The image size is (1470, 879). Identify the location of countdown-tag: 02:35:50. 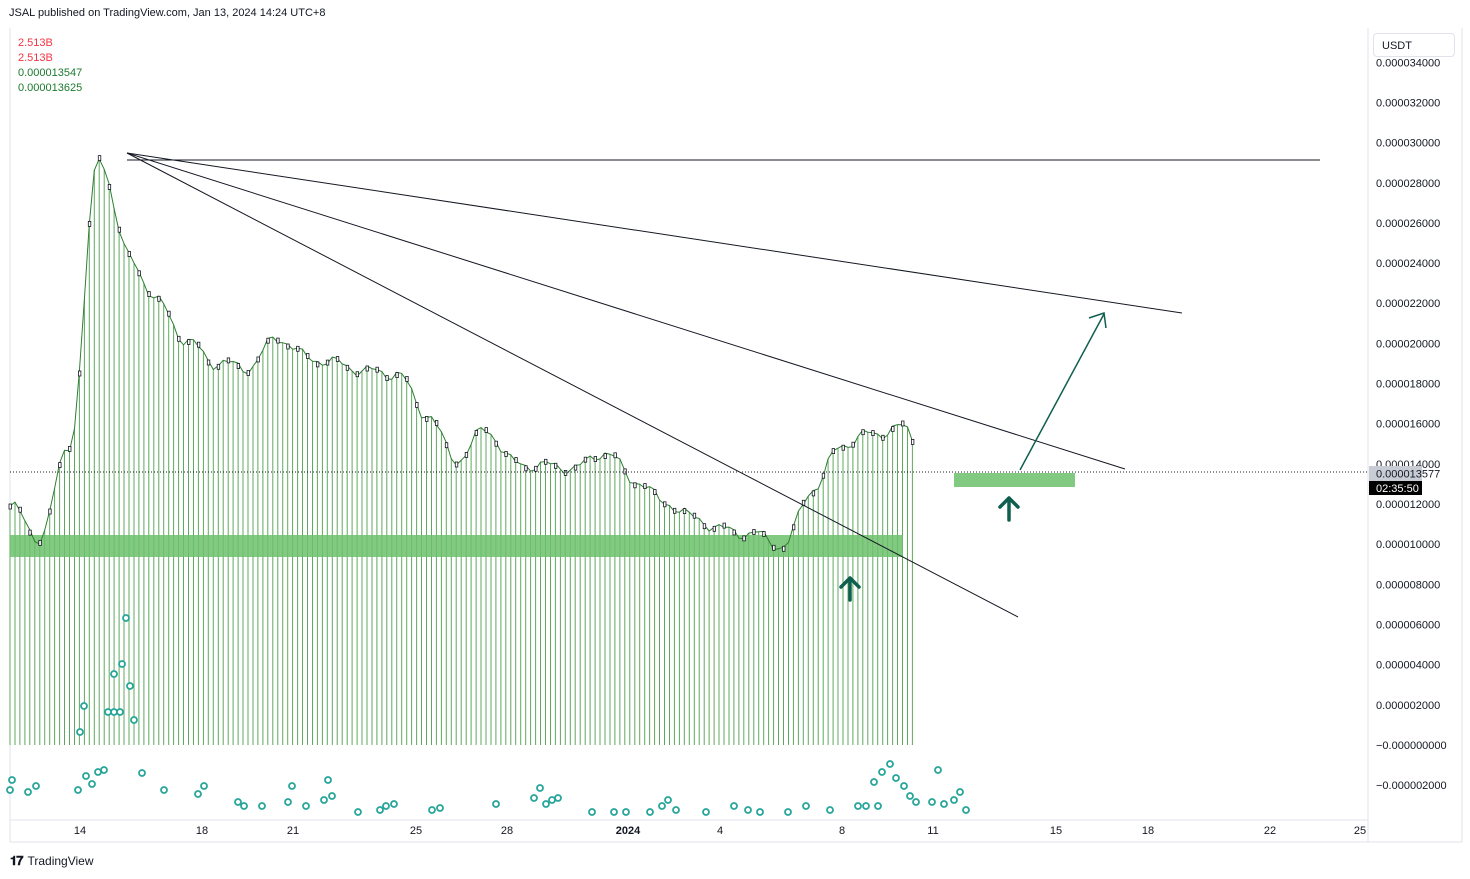
(1397, 489).